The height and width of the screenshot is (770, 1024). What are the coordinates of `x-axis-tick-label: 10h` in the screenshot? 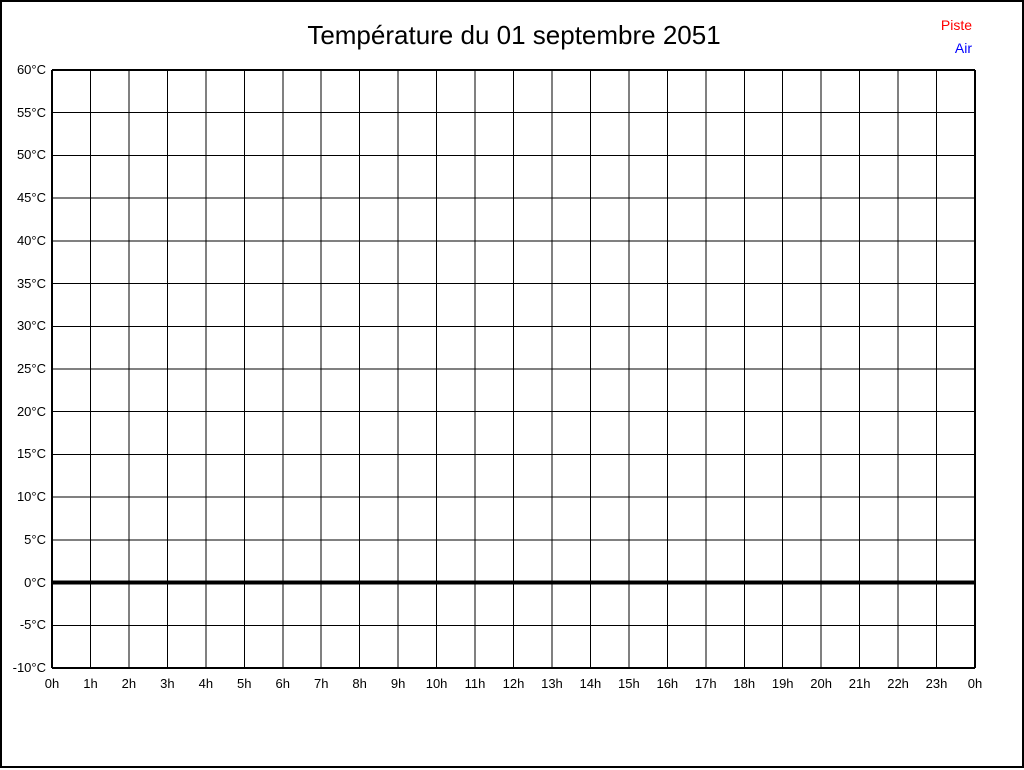 It's located at (436, 683).